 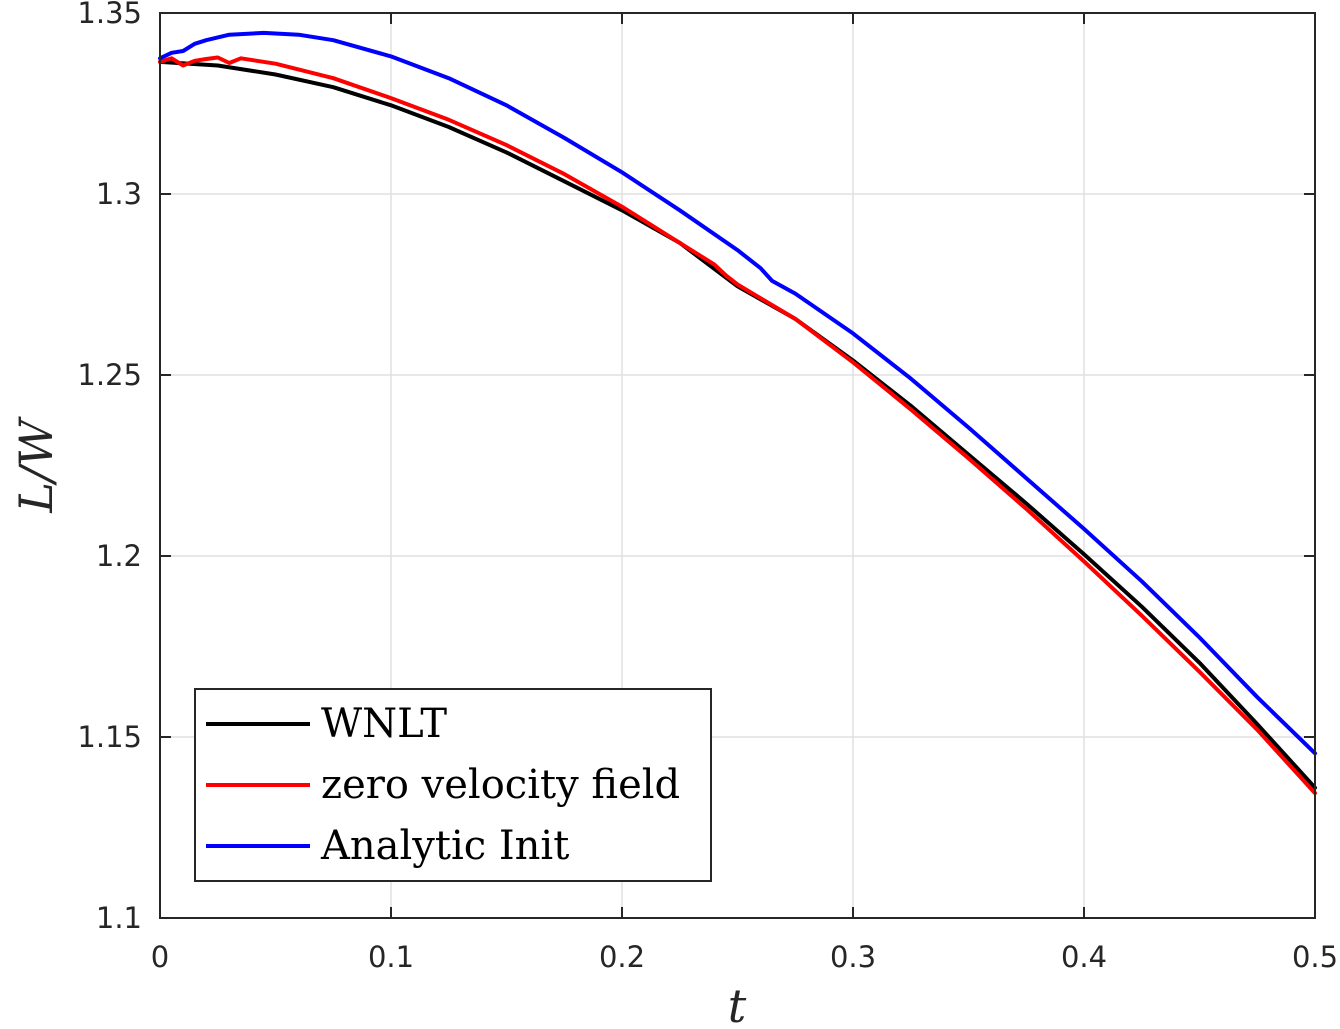 What do you see at coordinates (1315, 957) in the screenshot?
I see `x-tick-label: 0.5` at bounding box center [1315, 957].